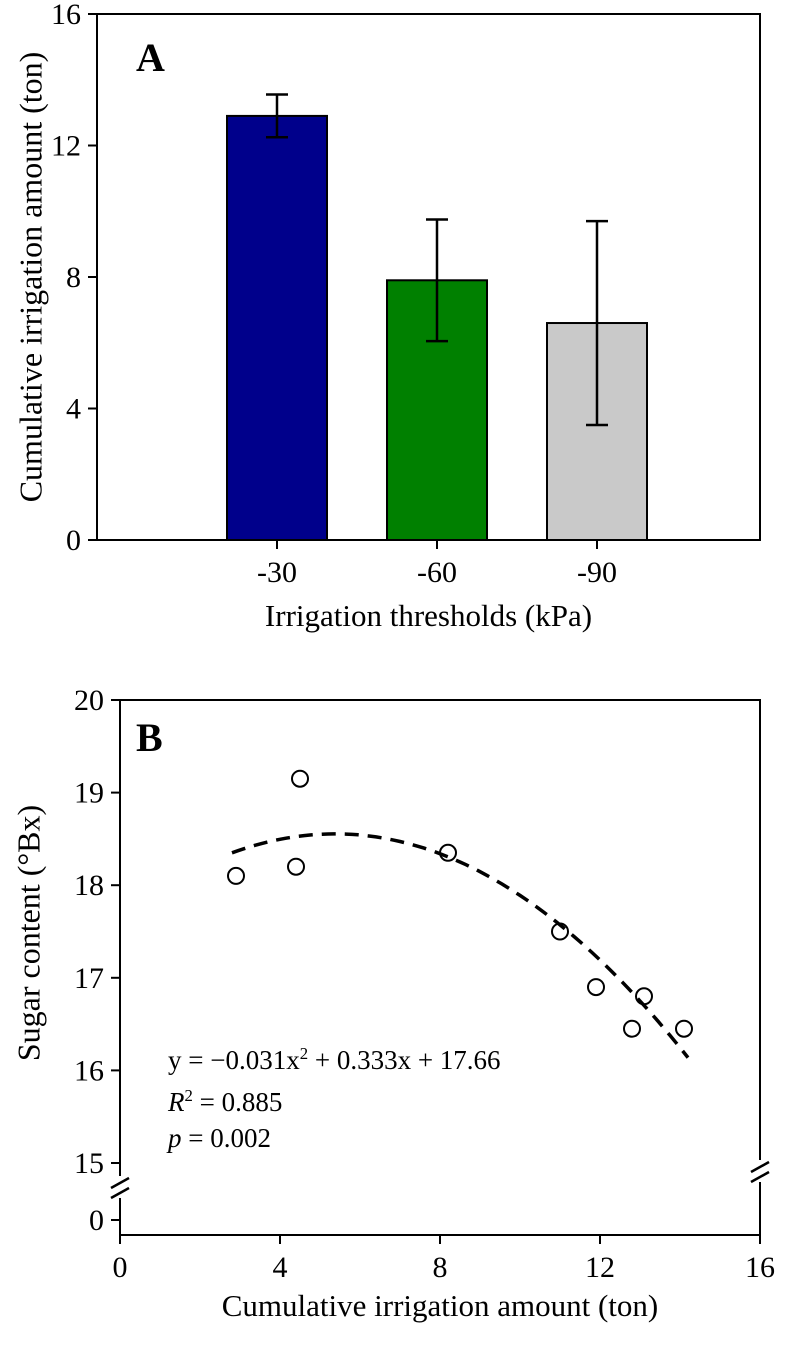 This screenshot has height=1348, width=788. I want to click on x-tick-label: 8, so click(440, 1267).